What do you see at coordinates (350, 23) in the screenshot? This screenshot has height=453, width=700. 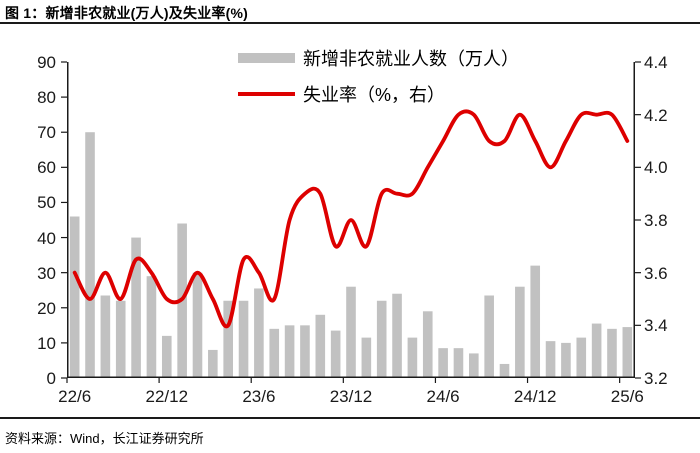 I see `title-underline` at bounding box center [350, 23].